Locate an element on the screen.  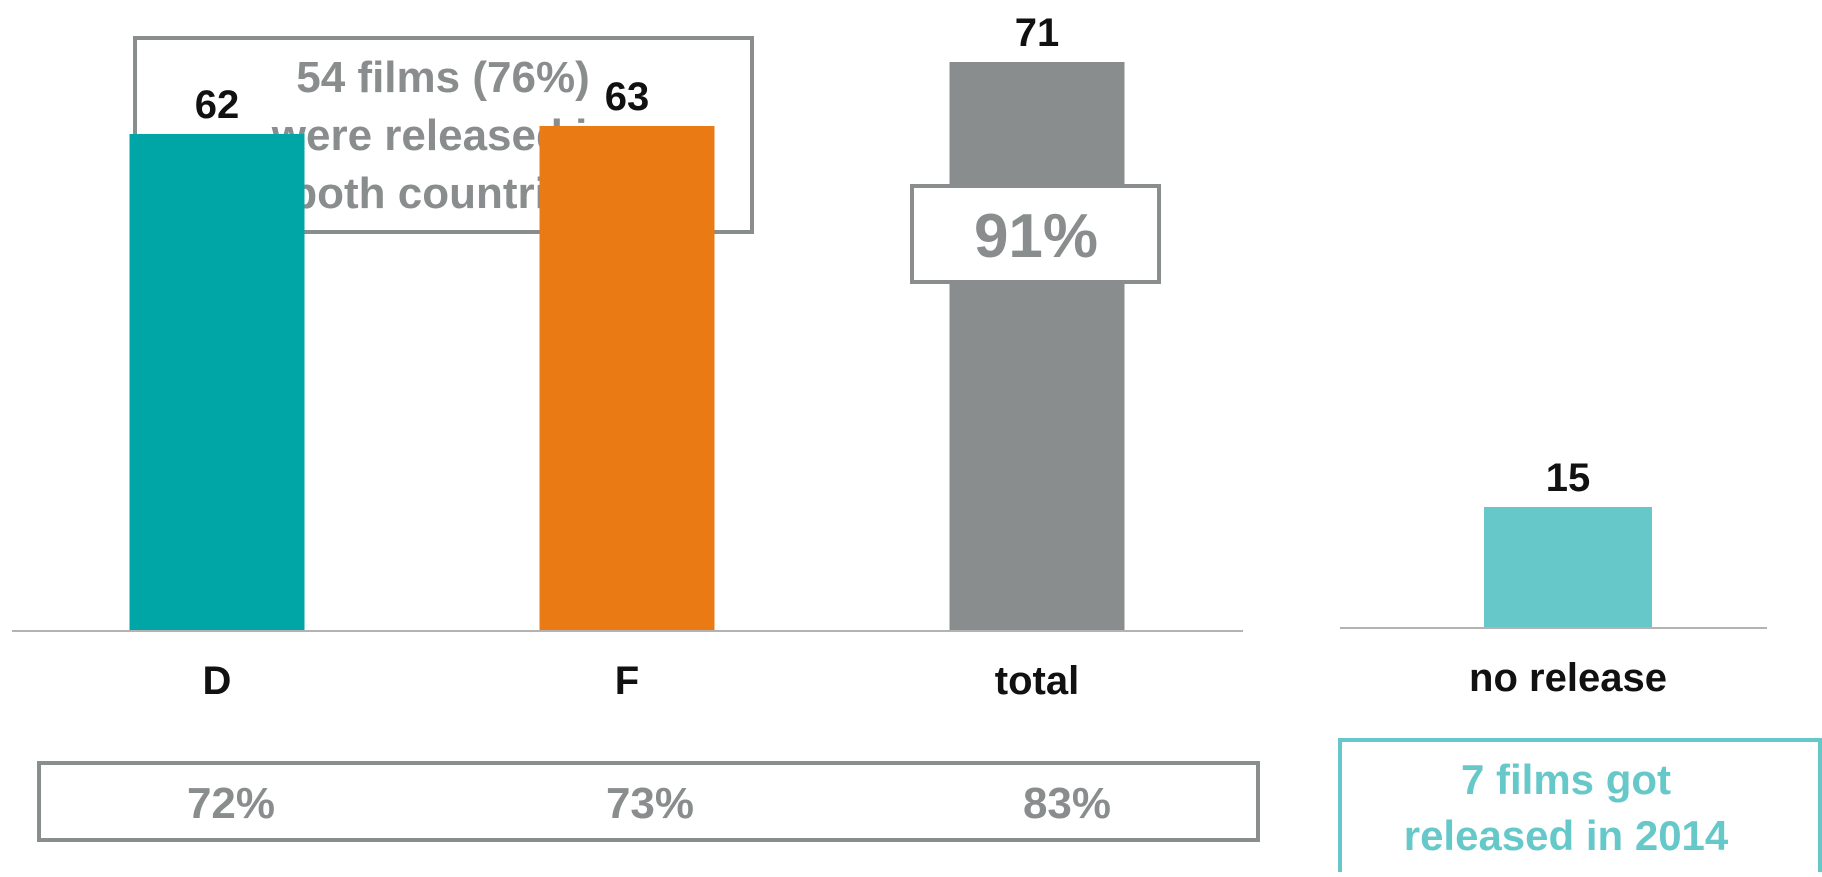
total-percent-box is located at coordinates (1035, 234).